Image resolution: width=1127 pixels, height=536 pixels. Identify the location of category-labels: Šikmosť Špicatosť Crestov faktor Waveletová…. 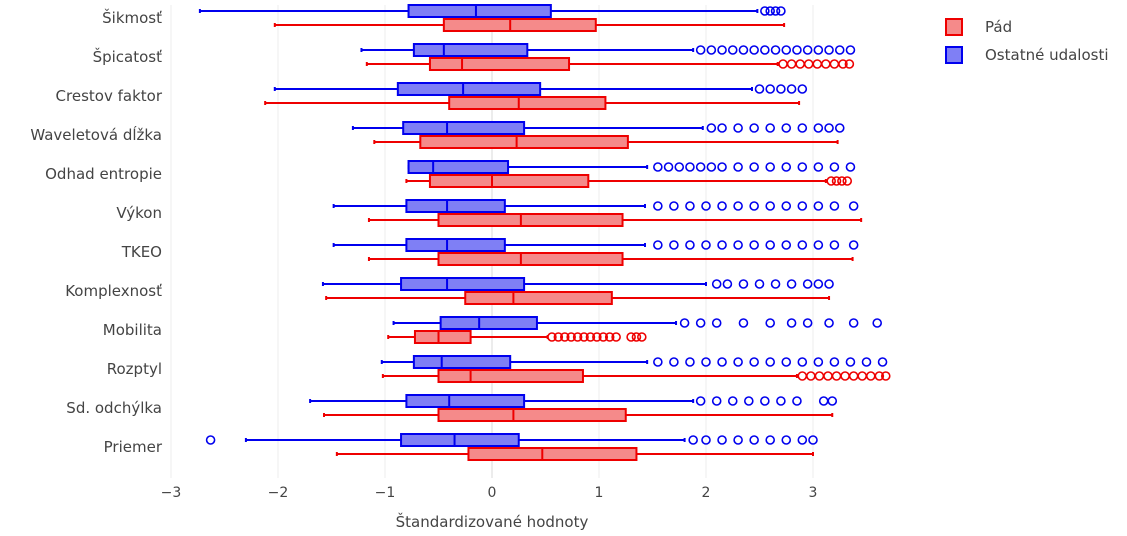
(96, 232).